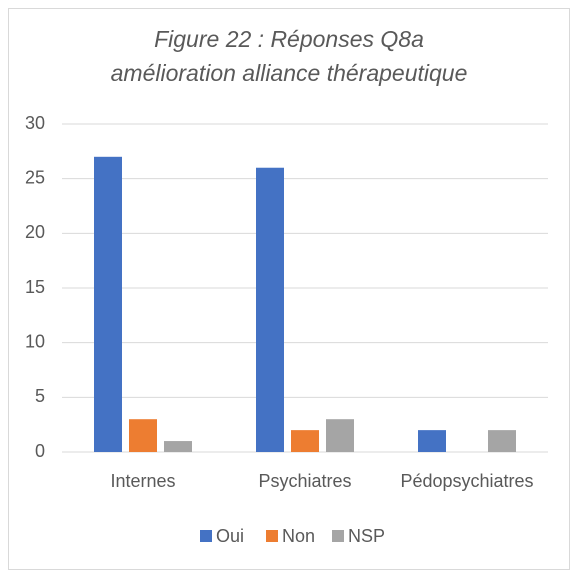 The height and width of the screenshot is (579, 579). What do you see at coordinates (40, 396) in the screenshot?
I see `y-tick-label: 5` at bounding box center [40, 396].